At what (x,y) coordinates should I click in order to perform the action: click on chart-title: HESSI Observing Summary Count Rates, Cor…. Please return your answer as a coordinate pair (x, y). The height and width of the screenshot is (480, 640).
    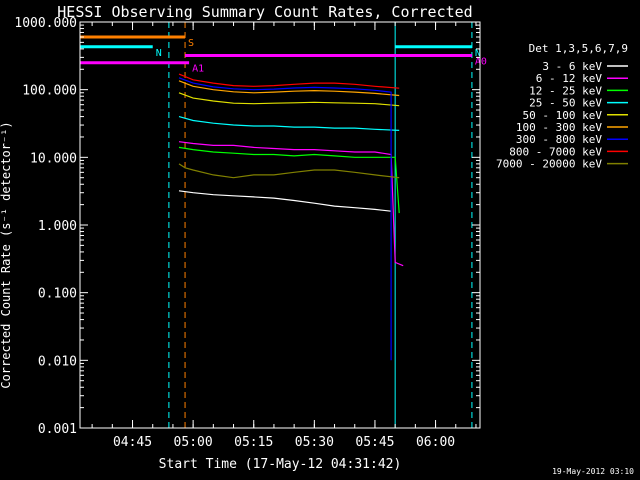
    Looking at the image, I should click on (264, 12).